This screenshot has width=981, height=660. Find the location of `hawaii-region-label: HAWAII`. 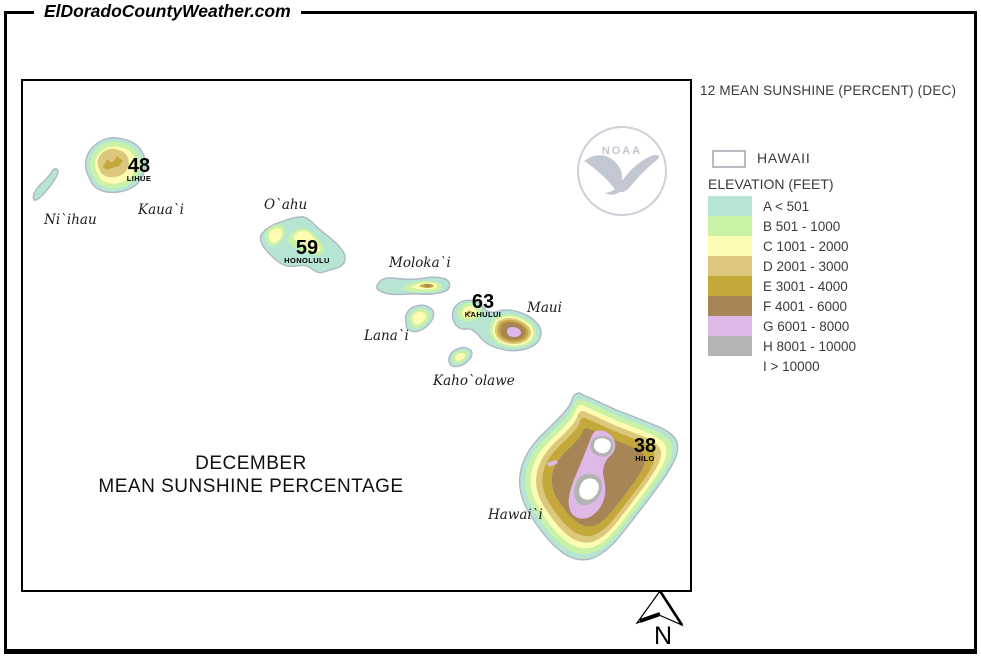

hawaii-region-label: HAWAII is located at coordinates (784, 158).